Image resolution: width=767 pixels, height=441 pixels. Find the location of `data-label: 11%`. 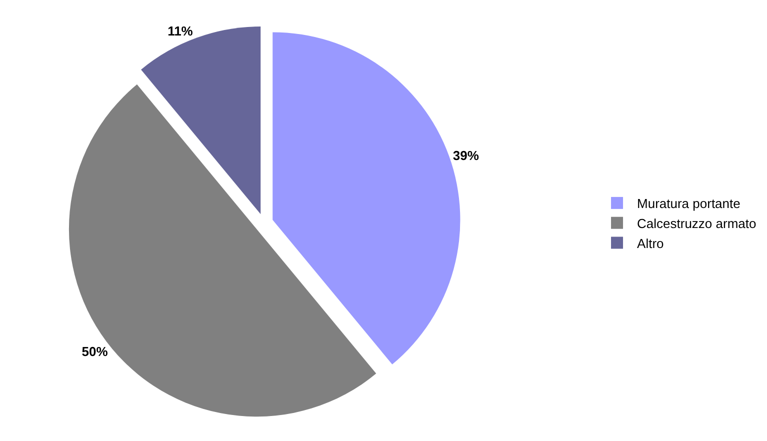

data-label: 11% is located at coordinates (181, 31).